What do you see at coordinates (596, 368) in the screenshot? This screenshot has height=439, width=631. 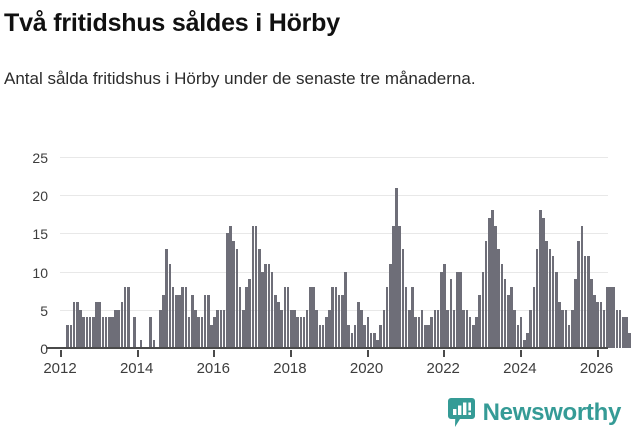 I see `x-axis-tick-label: 2026` at bounding box center [596, 368].